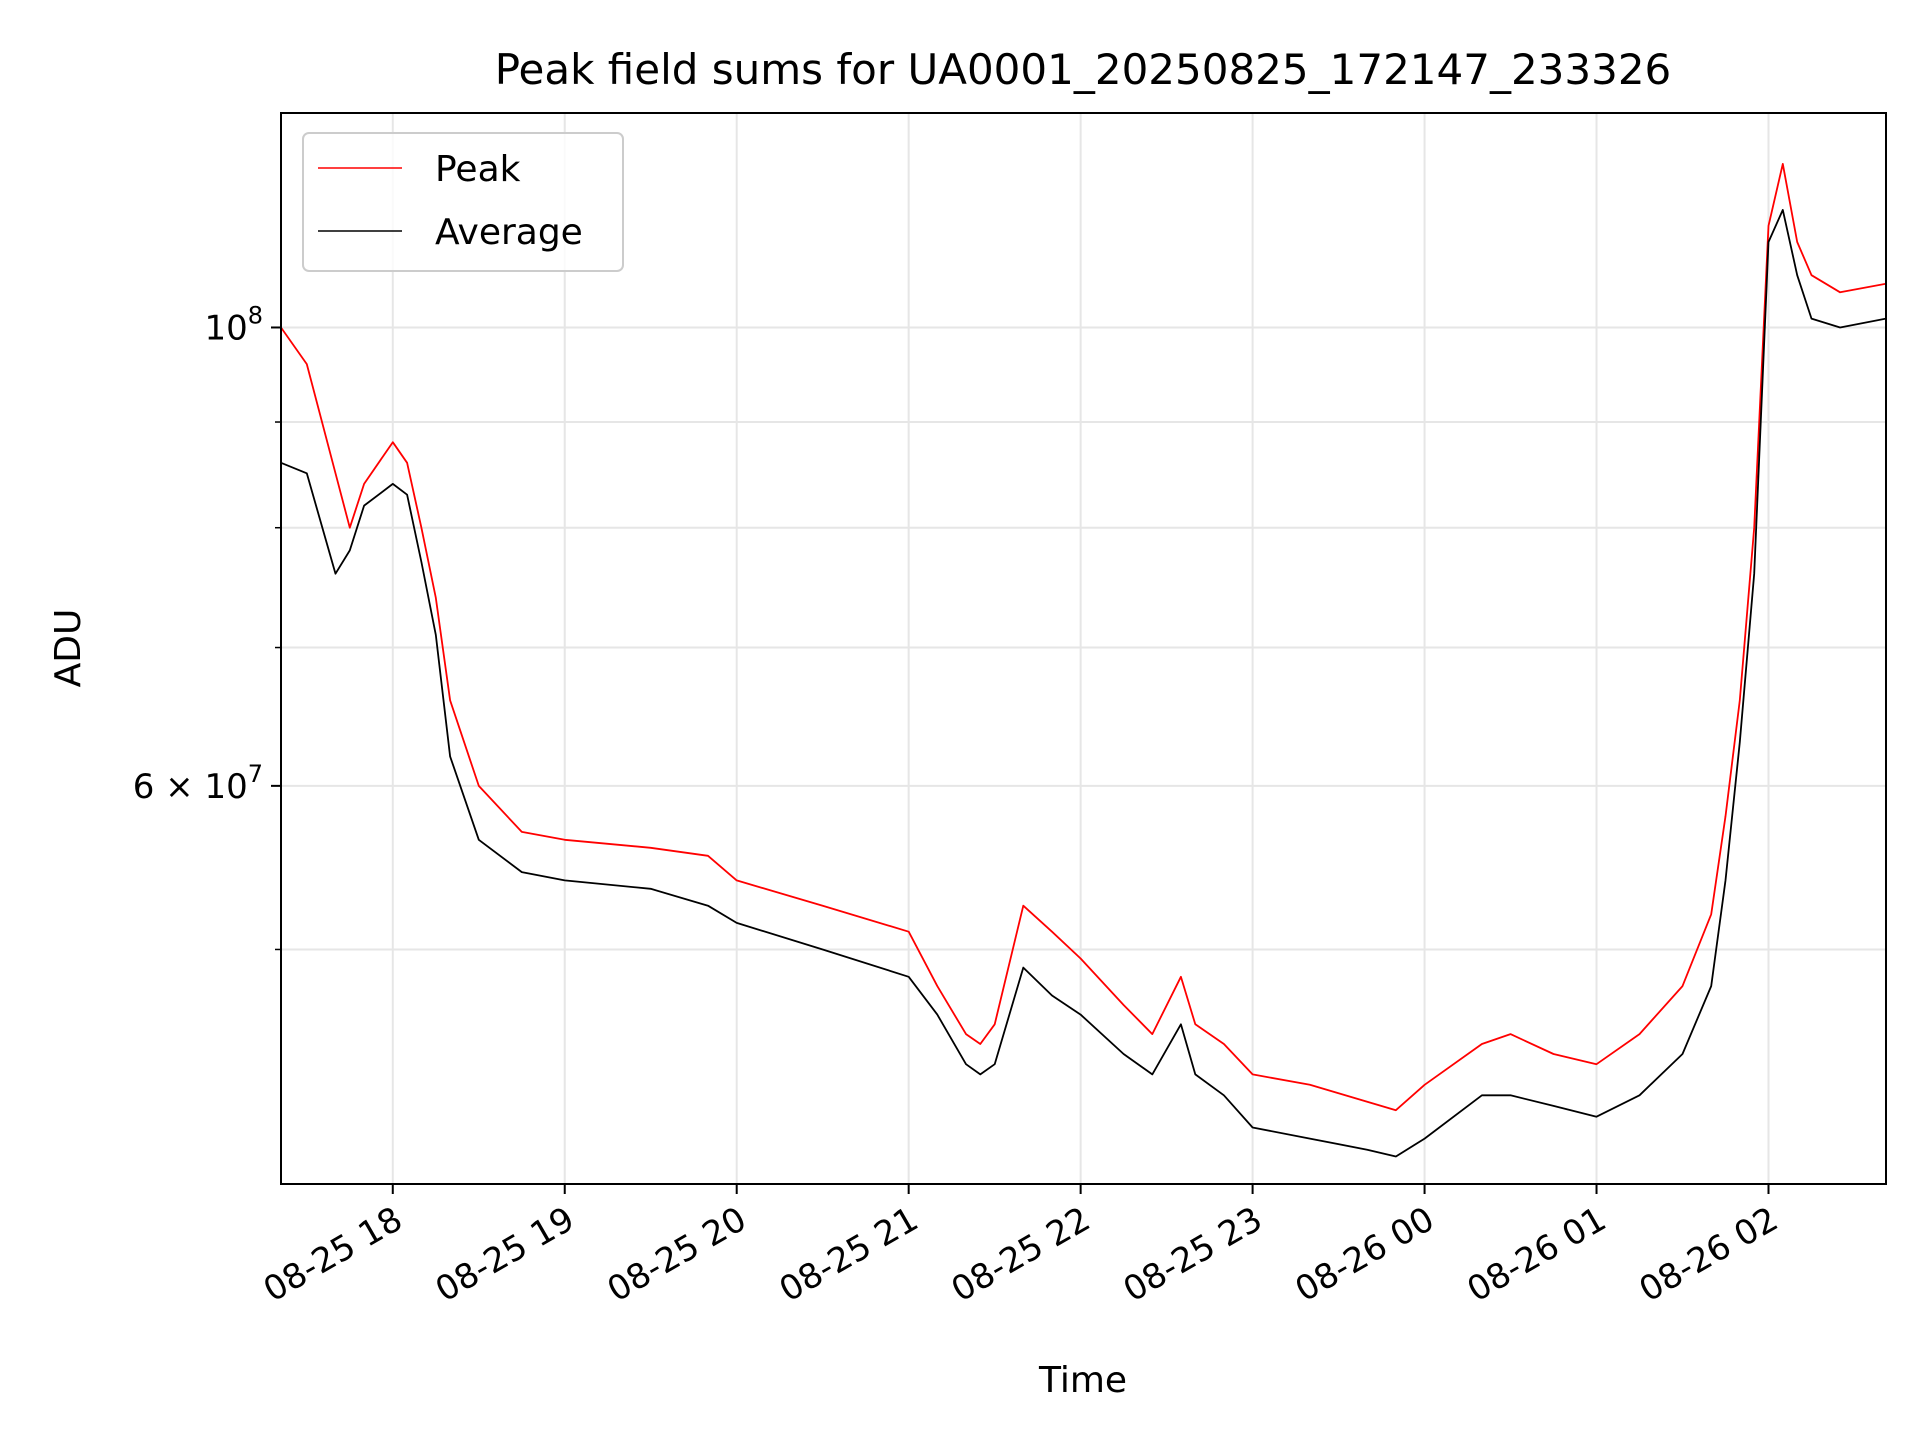 This screenshot has width=1920, height=1440. I want to click on x-tick-label: 08-25 18, so click(333, 1254).